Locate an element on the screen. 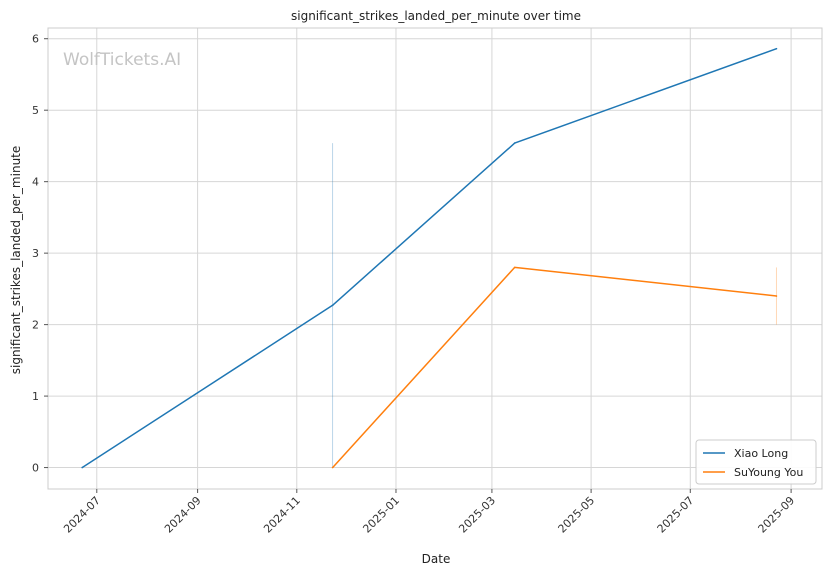  y-tick-label: 6 is located at coordinates (35, 39).